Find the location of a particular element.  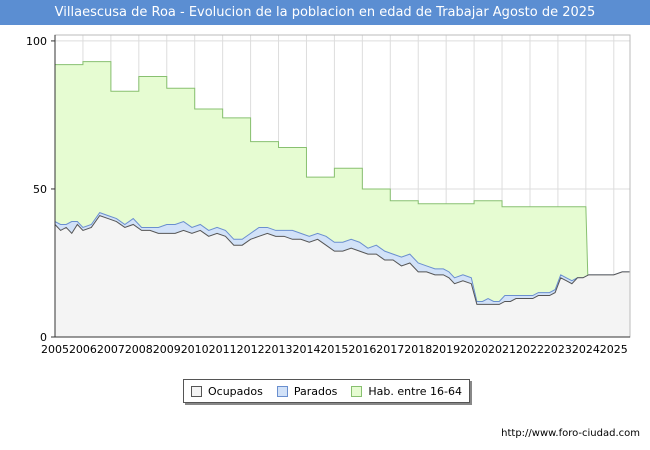

legend-swatch-hab is located at coordinates (357, 391).